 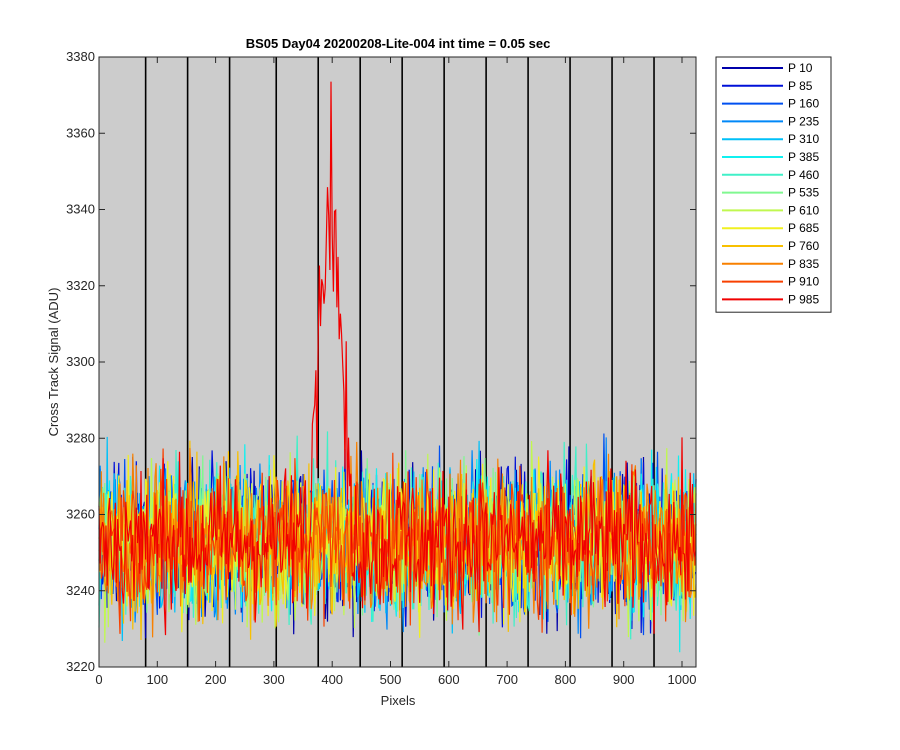 I want to click on x-tick-label: 100, so click(x=157, y=679).